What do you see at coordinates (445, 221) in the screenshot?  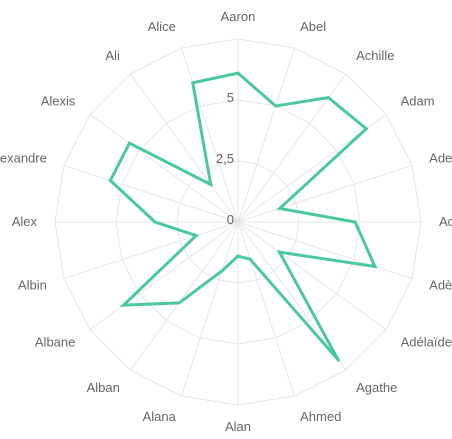 I see `category-label: Adrien` at bounding box center [445, 221].